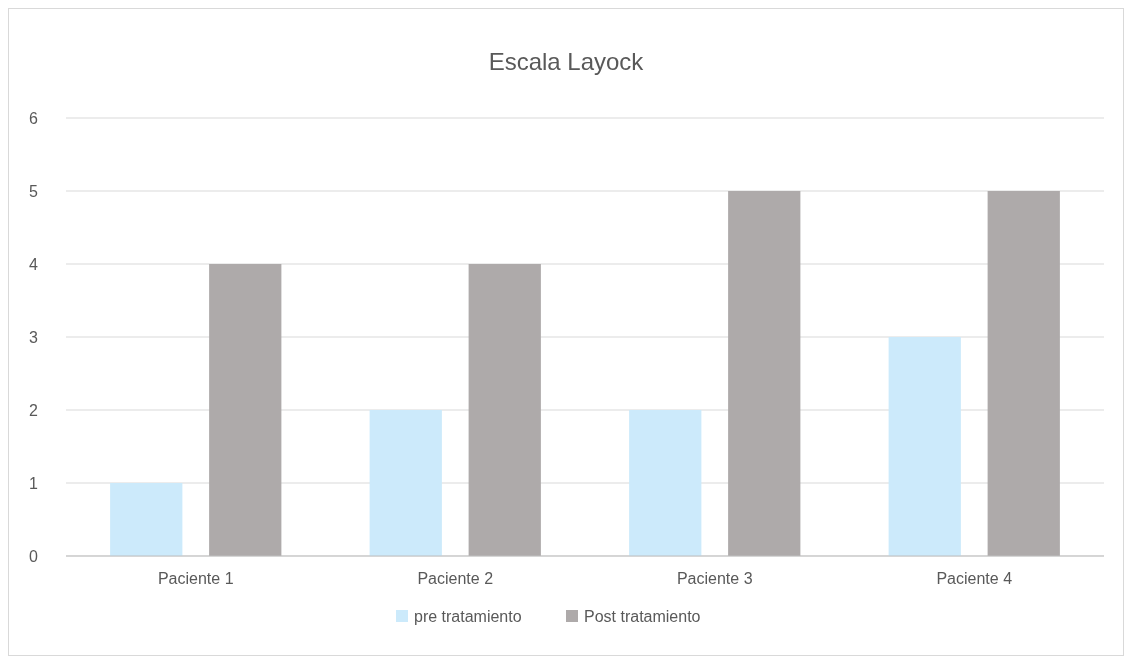  I want to click on legend-label: pre tratamiento, so click(468, 616).